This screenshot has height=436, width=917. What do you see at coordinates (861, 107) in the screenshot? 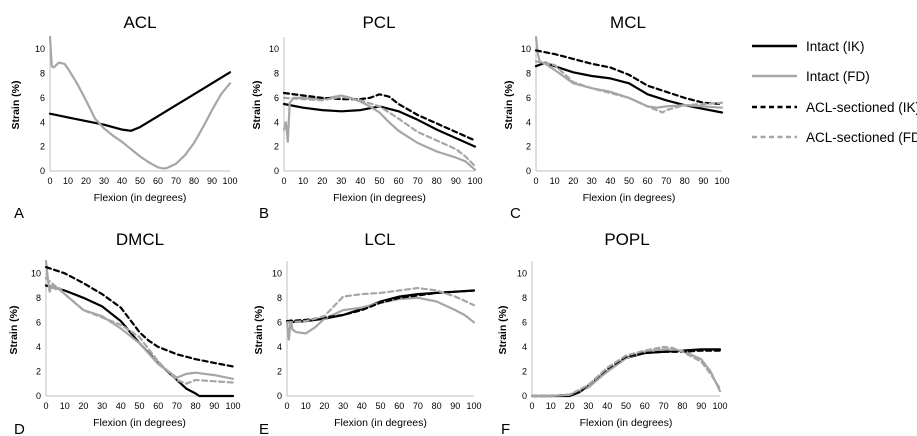
I see `legend-label: ACL-sectioned (IK)` at bounding box center [861, 107].